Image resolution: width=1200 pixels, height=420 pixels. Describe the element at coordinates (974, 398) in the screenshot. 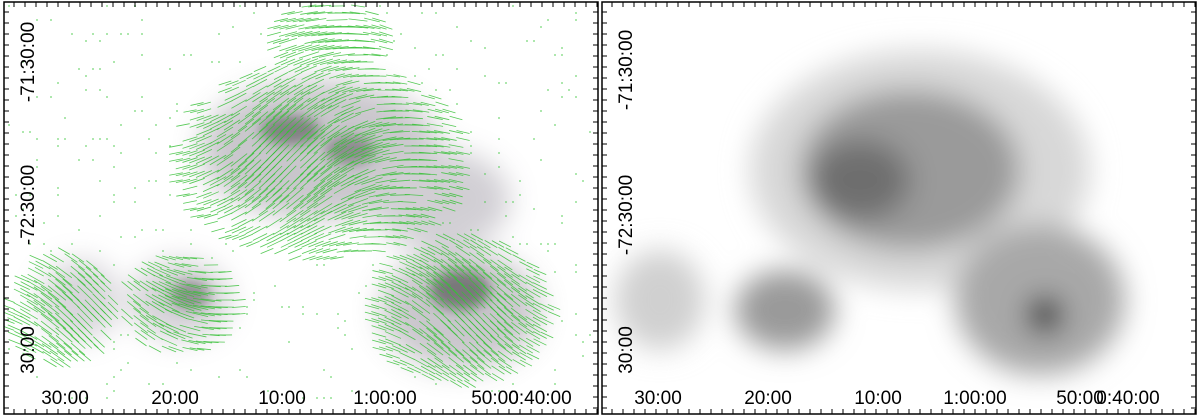

I see `x-tick-label: 1:00:00` at that location.